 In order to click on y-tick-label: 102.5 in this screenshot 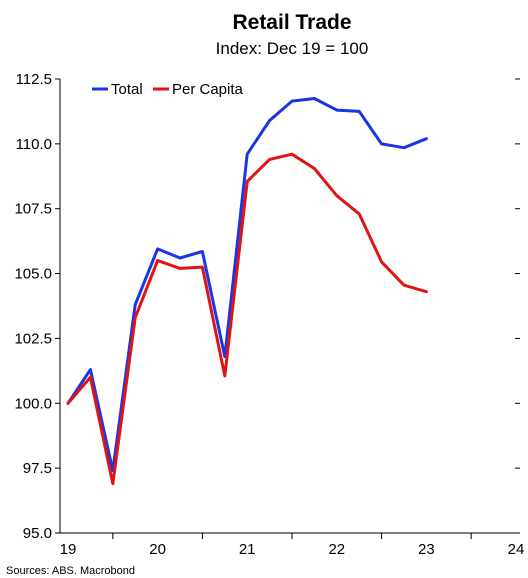, I will do `click(33, 338)`.